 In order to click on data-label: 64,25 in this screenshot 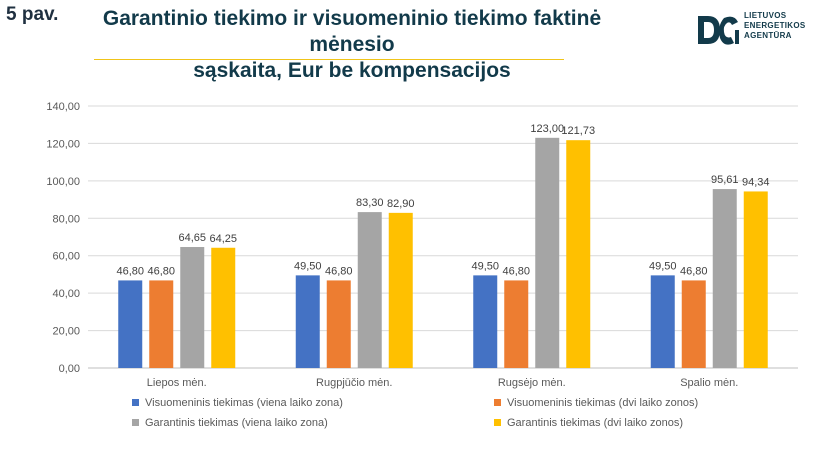, I will do `click(223, 239)`.